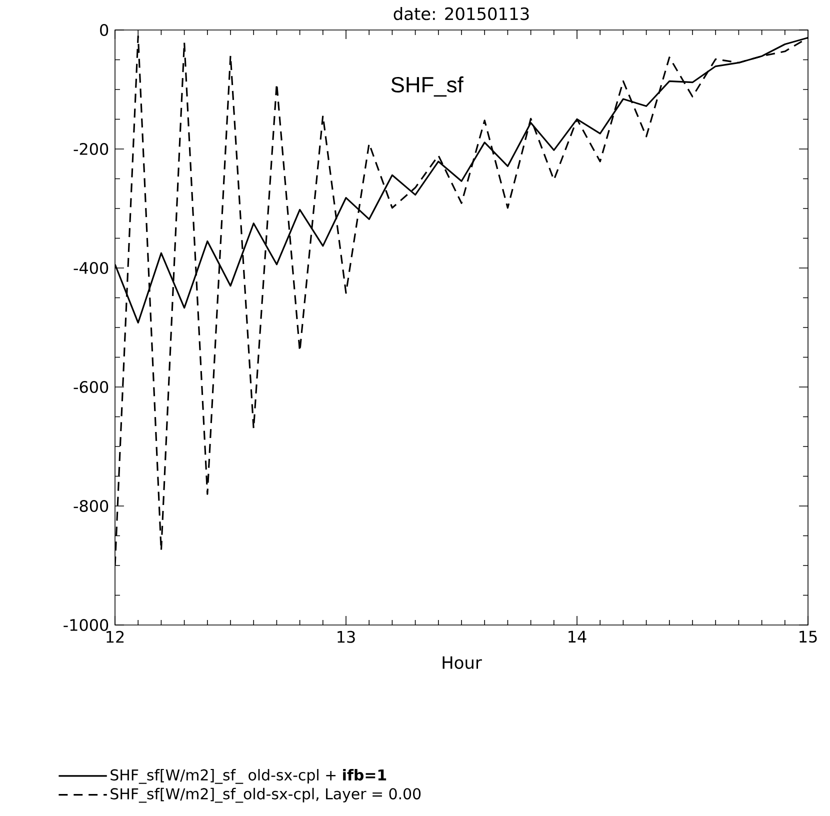 The image size is (830, 816). Describe the element at coordinates (265, 795) in the screenshot. I see `legend-label: SHF_sf[W/m2]_sf_old-sx-cpl, Layer = 0.00` at that location.